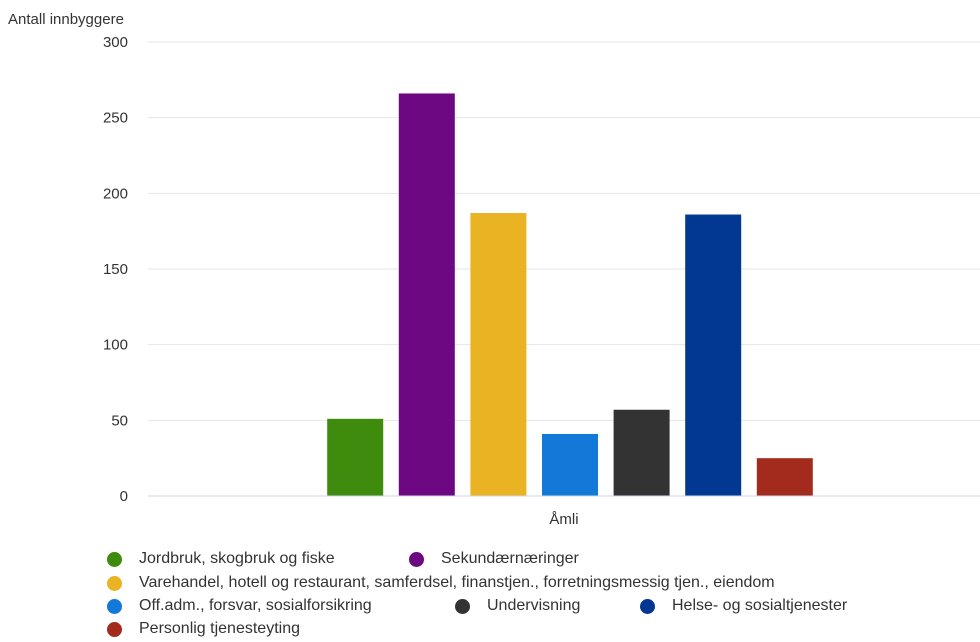 The width and height of the screenshot is (980, 642). I want to click on legend-label: Sekundærnæringer, so click(510, 558).